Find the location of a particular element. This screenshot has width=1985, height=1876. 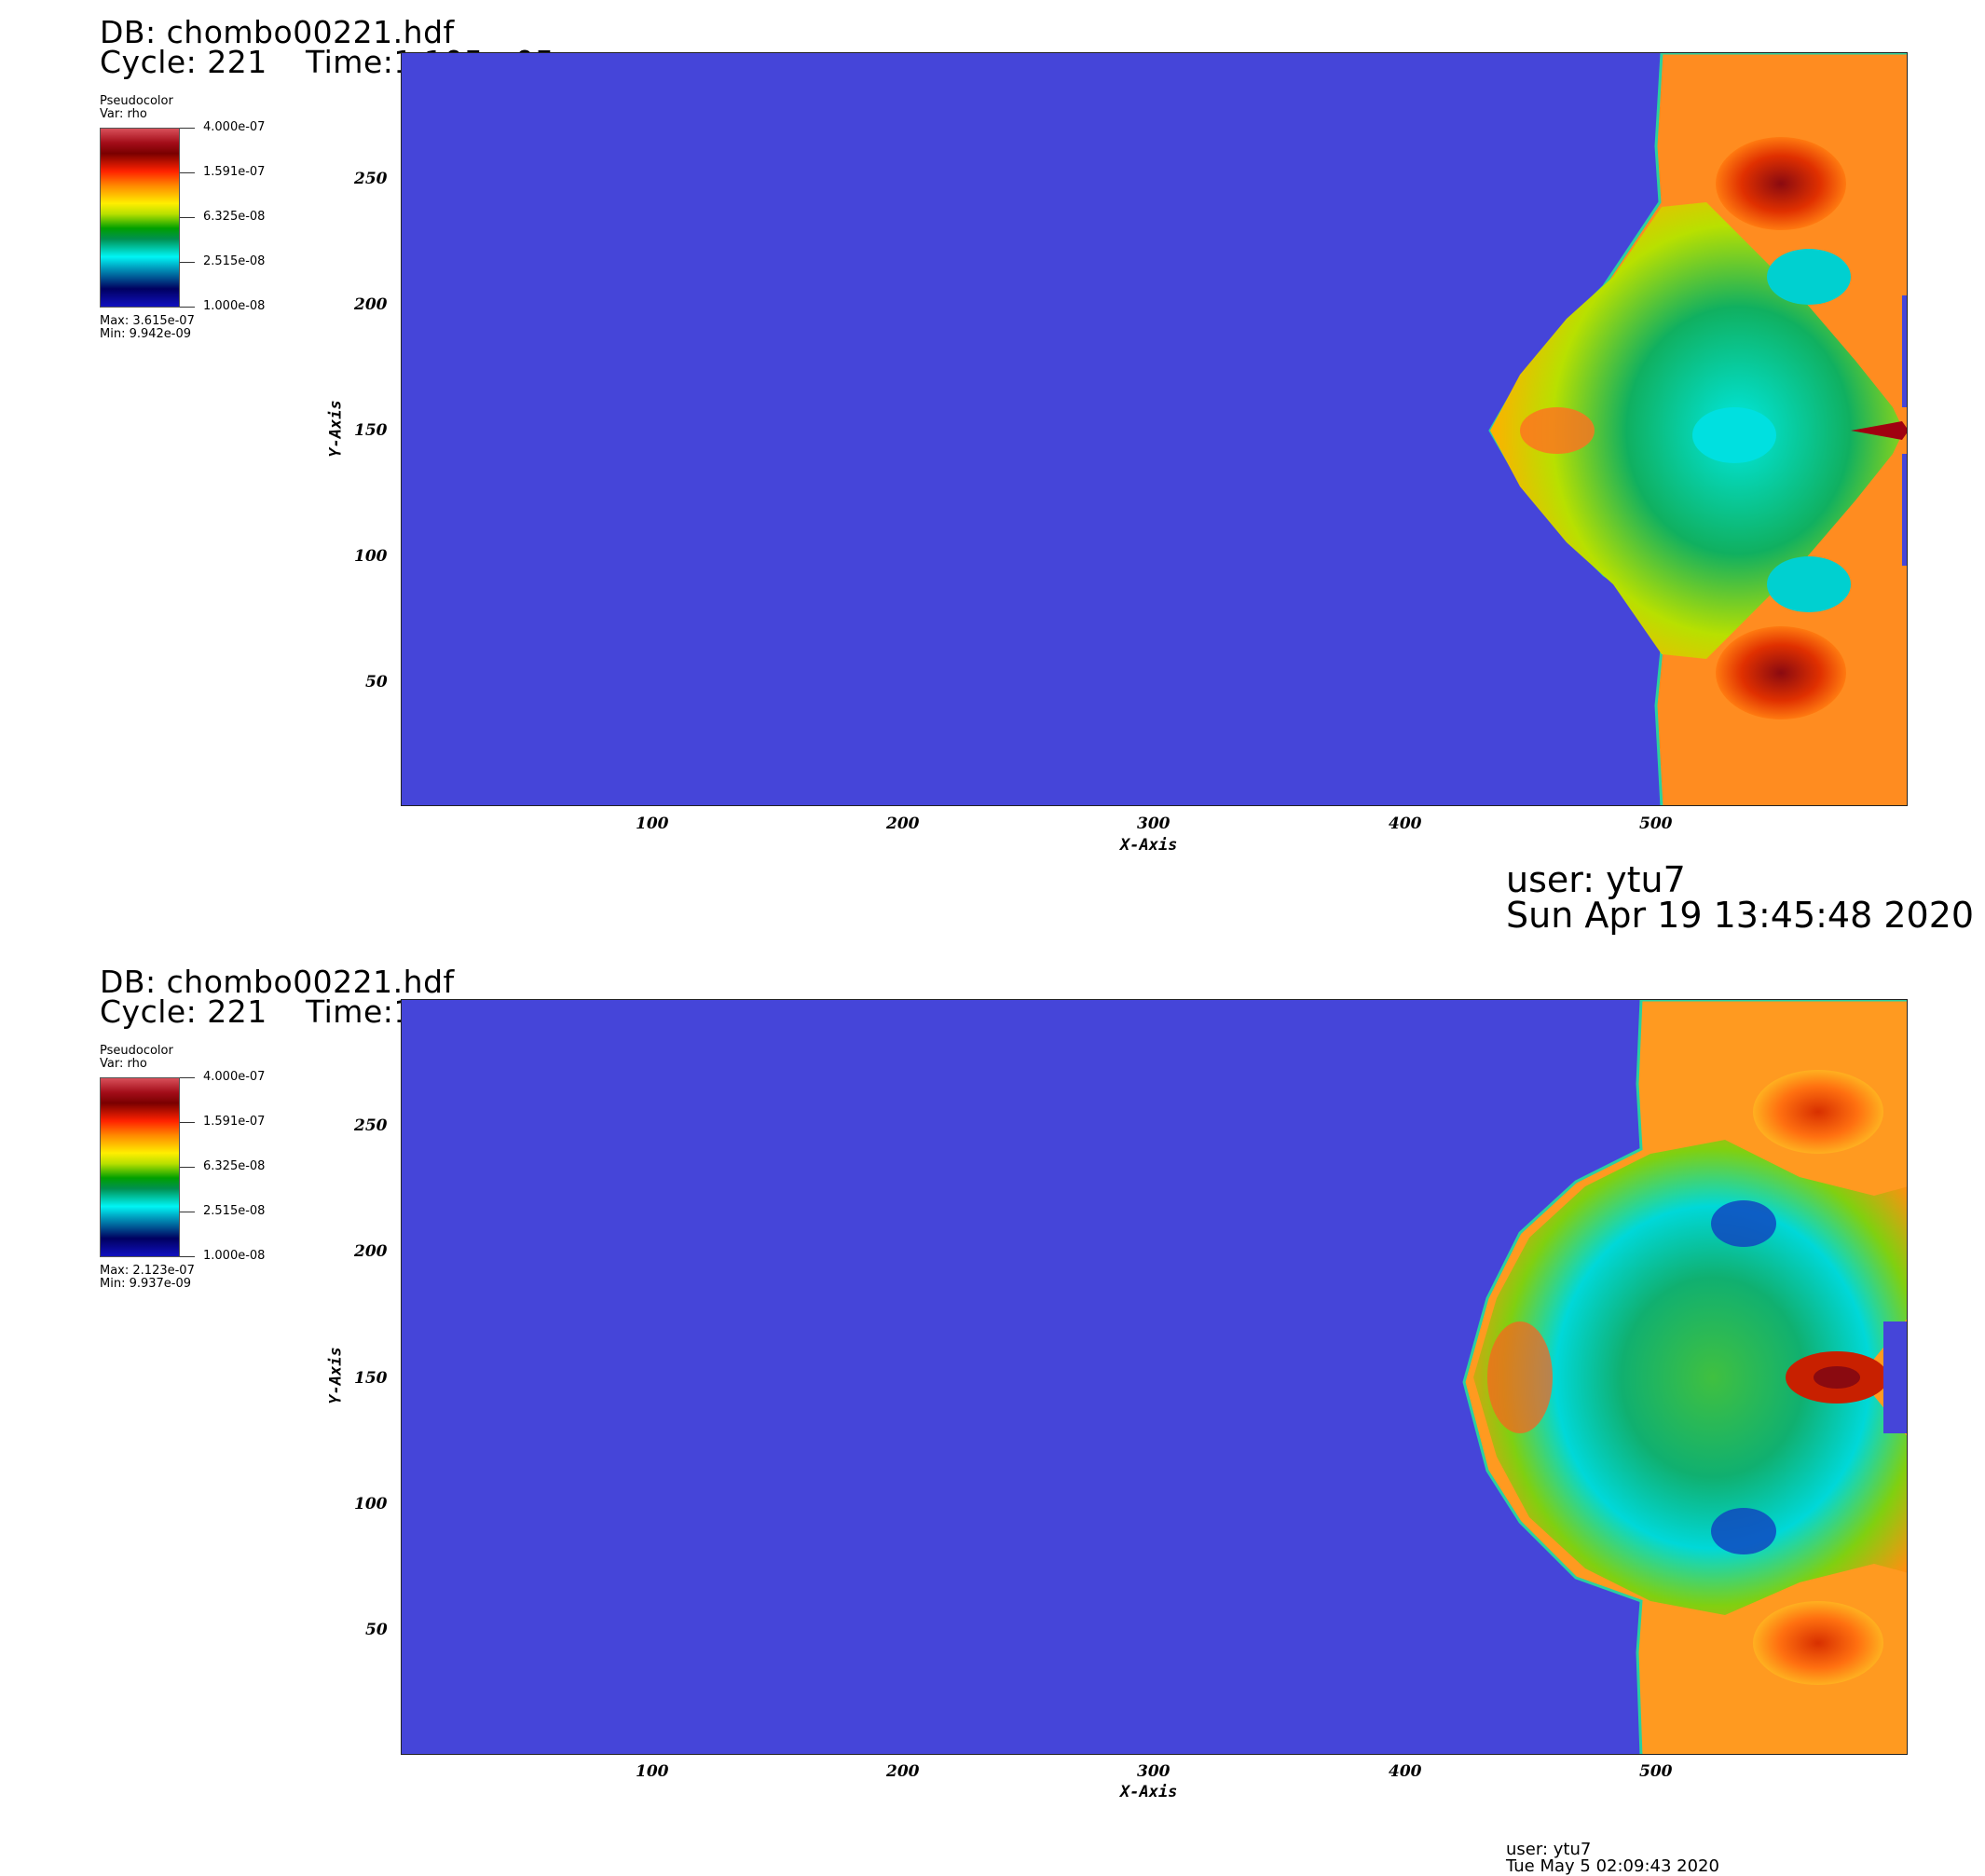

date-label: Tue May 5 02:09:43 2020 is located at coordinates (1613, 1866).